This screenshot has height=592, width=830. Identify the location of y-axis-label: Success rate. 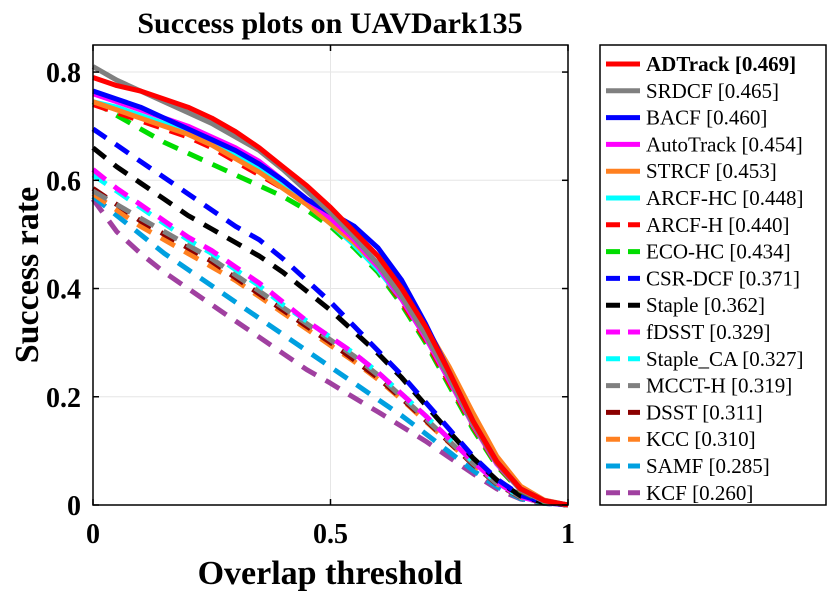
(27, 275).